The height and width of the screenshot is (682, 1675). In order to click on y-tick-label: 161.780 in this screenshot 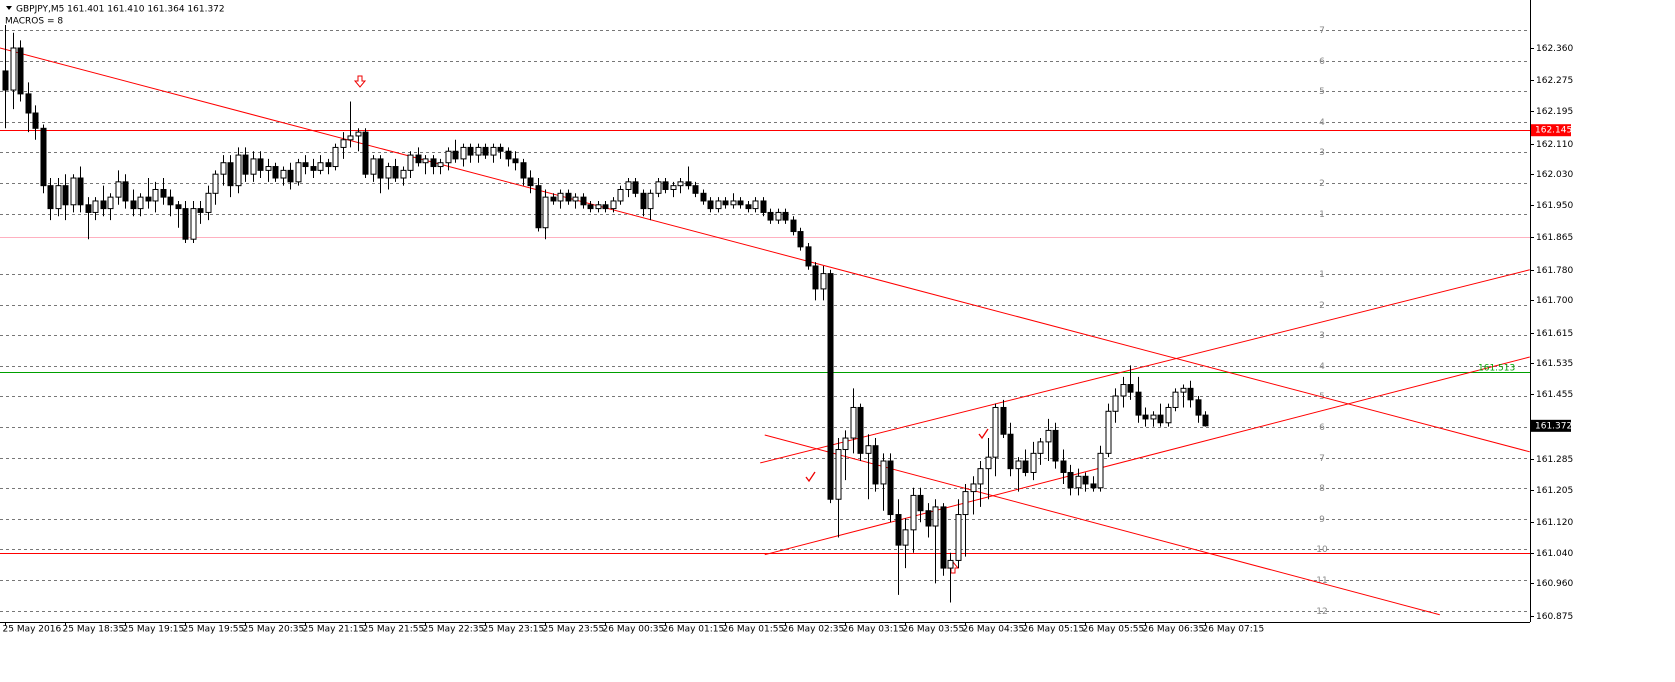, I will do `click(1554, 271)`.